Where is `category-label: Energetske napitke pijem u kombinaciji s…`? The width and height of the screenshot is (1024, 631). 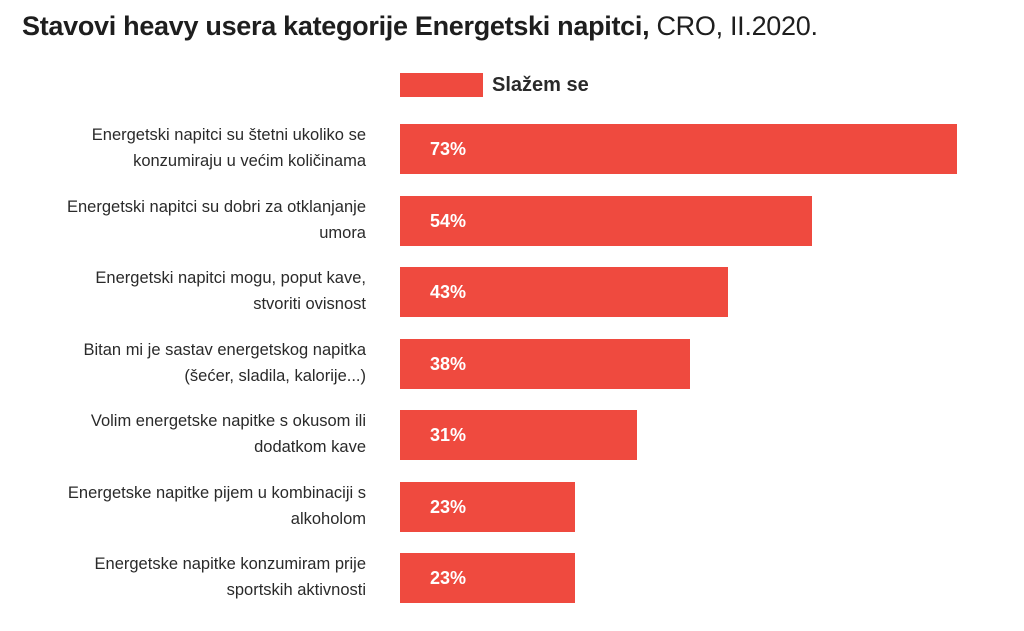 category-label: Energetske napitke pijem u kombinaciji s… is located at coordinates (186, 506).